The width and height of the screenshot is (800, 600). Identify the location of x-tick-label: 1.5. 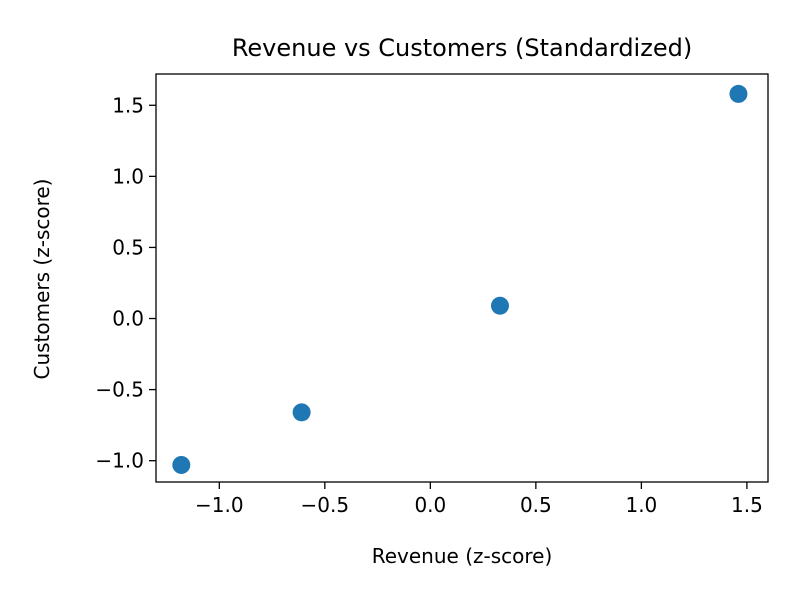
(747, 505).